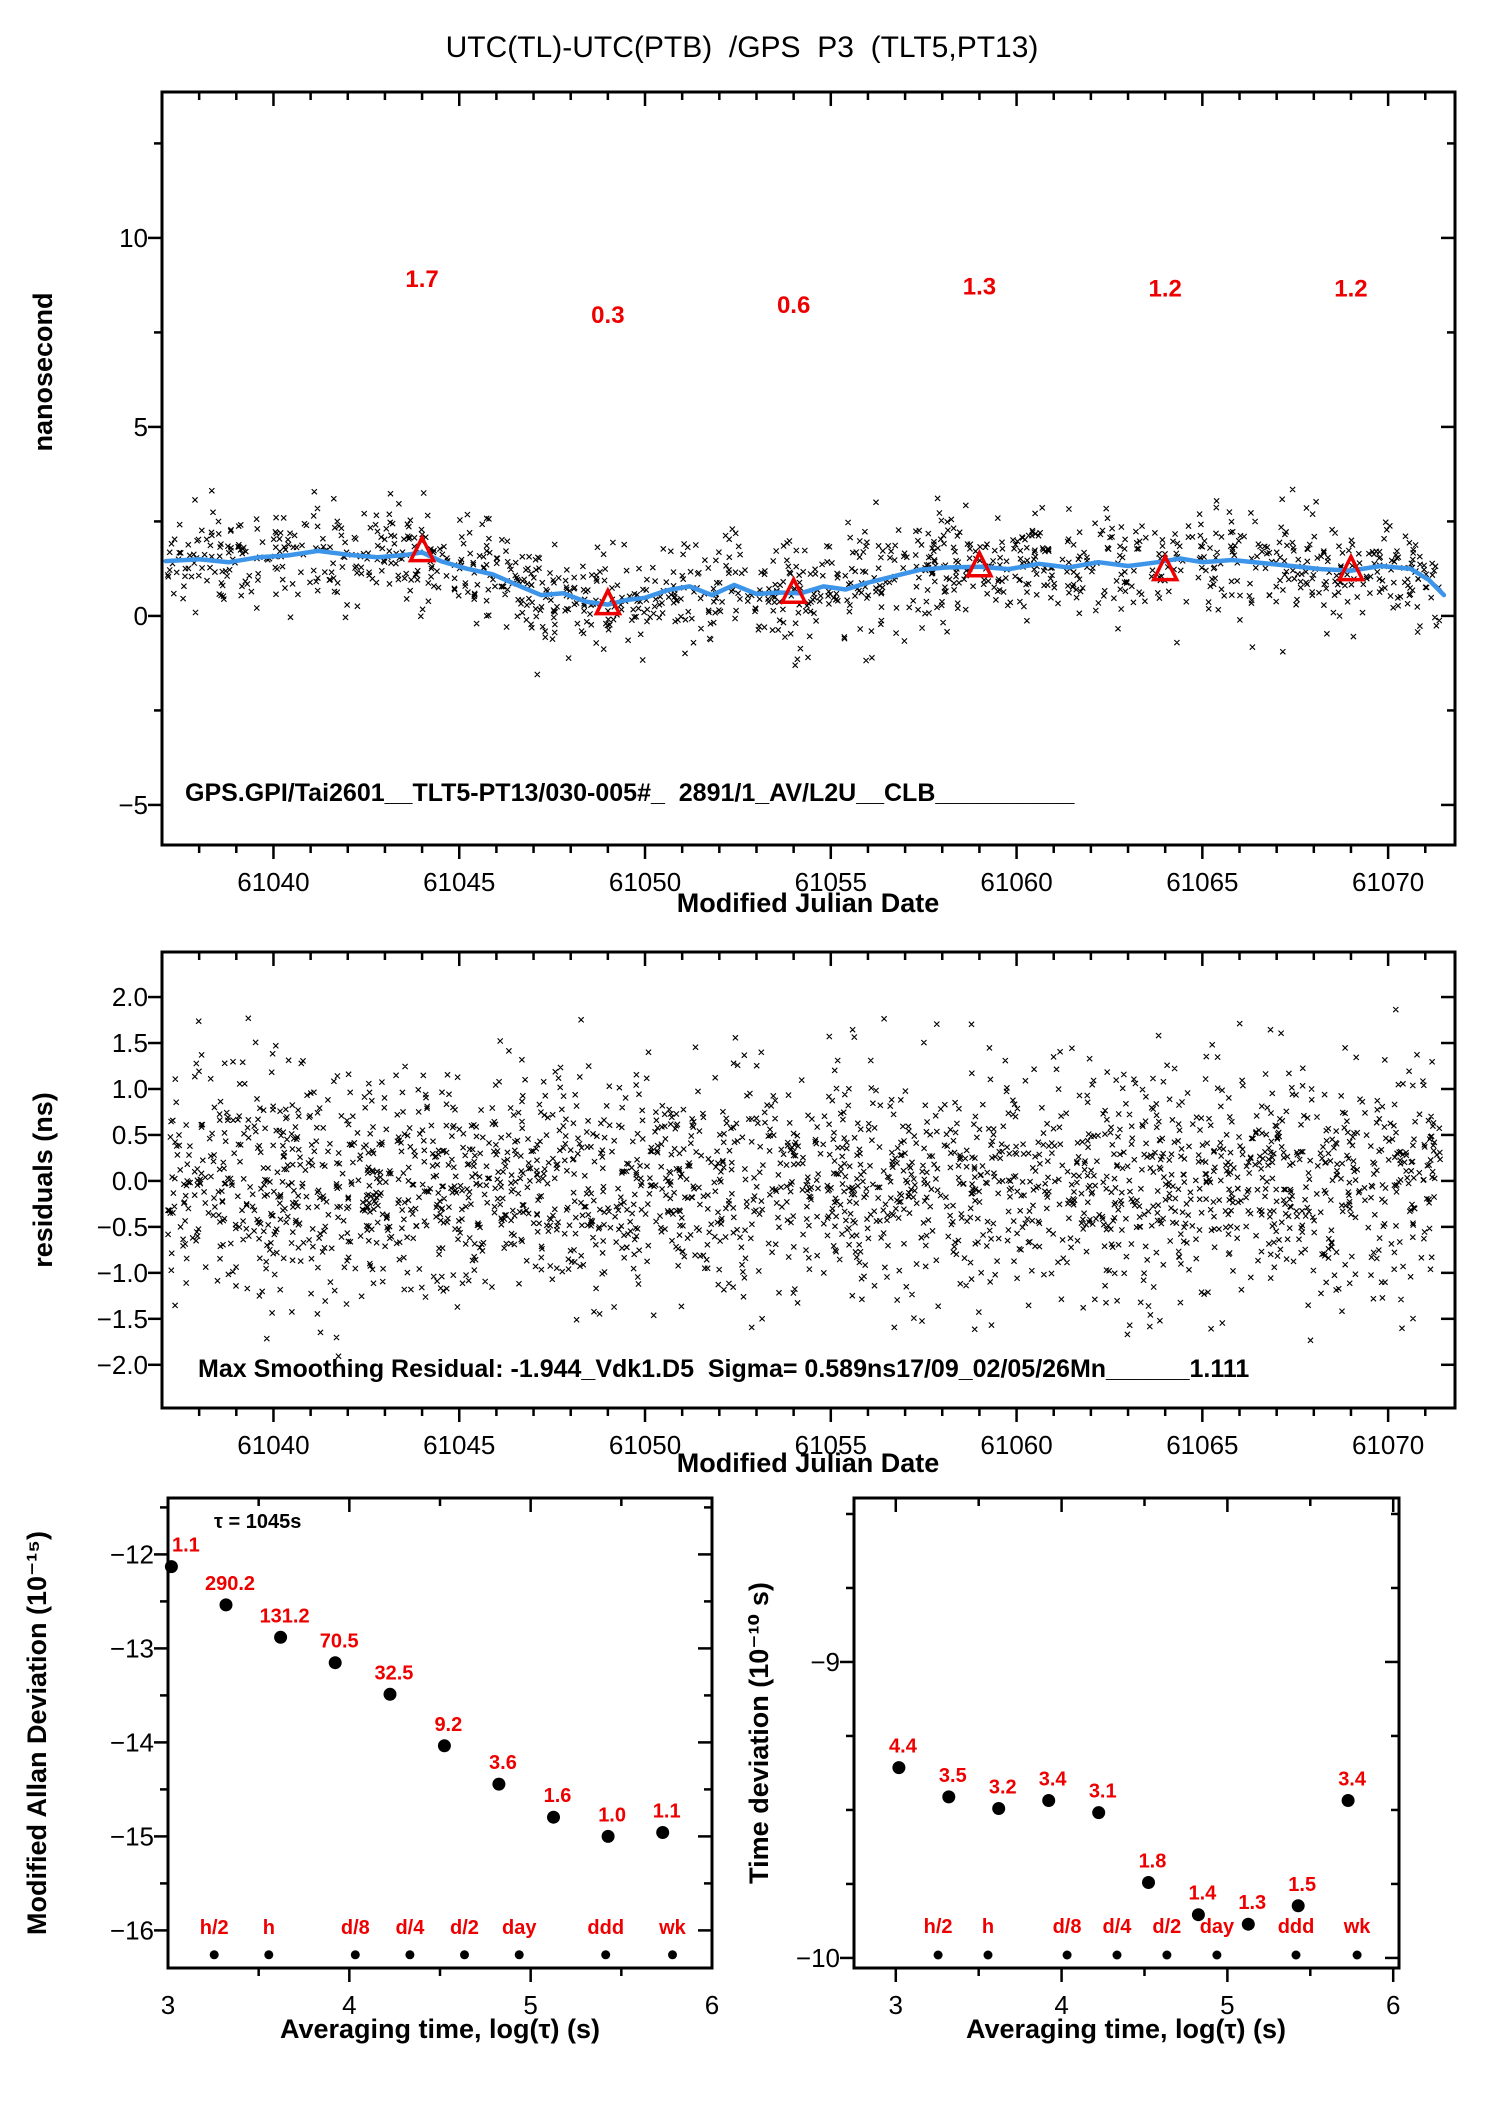  Describe the element at coordinates (742, 47) in the screenshot. I see `figure-title: UTC(TL)-UTC(PTB) /GPS P3 (TLT5,PT13)` at that location.